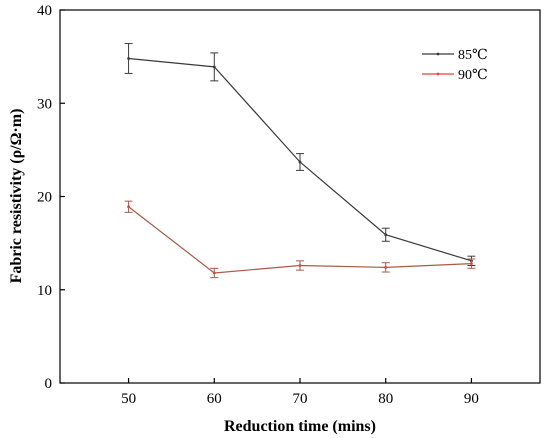 This screenshot has width=550, height=438. What do you see at coordinates (455, 55) in the screenshot?
I see `legend-item-85: 85℃` at bounding box center [455, 55].